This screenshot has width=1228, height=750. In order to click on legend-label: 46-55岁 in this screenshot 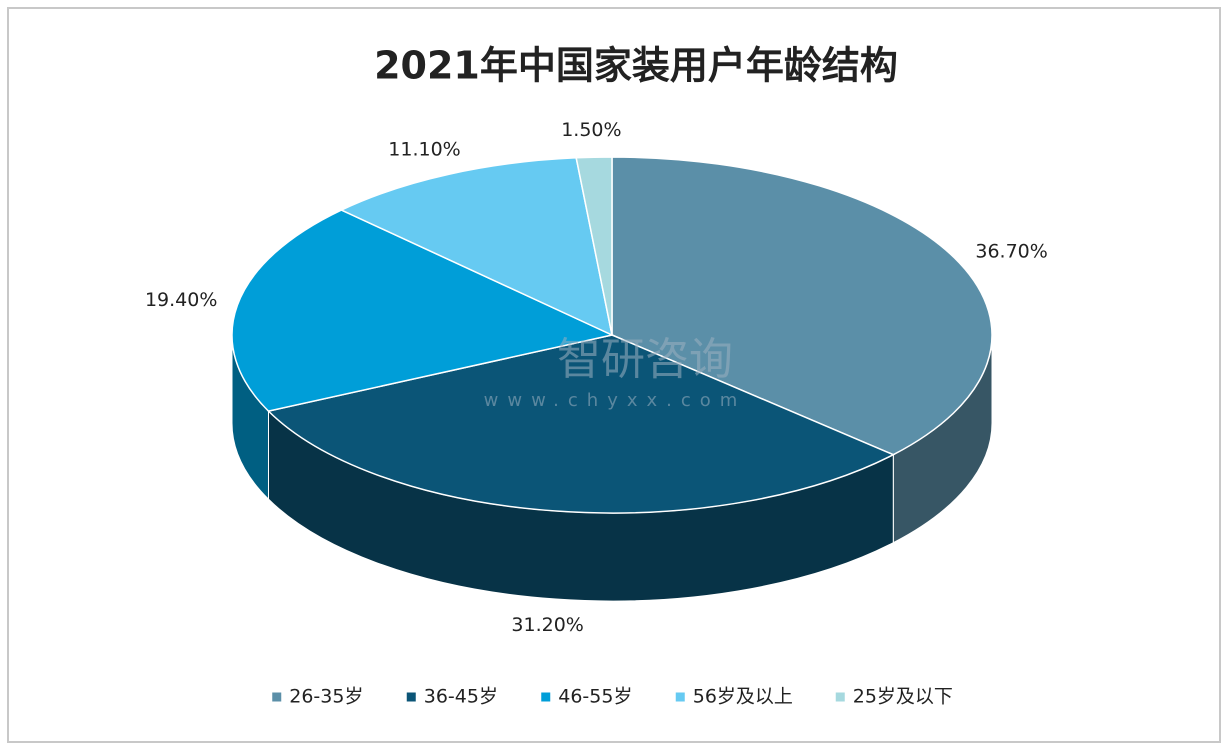, I will do `click(595, 697)`.